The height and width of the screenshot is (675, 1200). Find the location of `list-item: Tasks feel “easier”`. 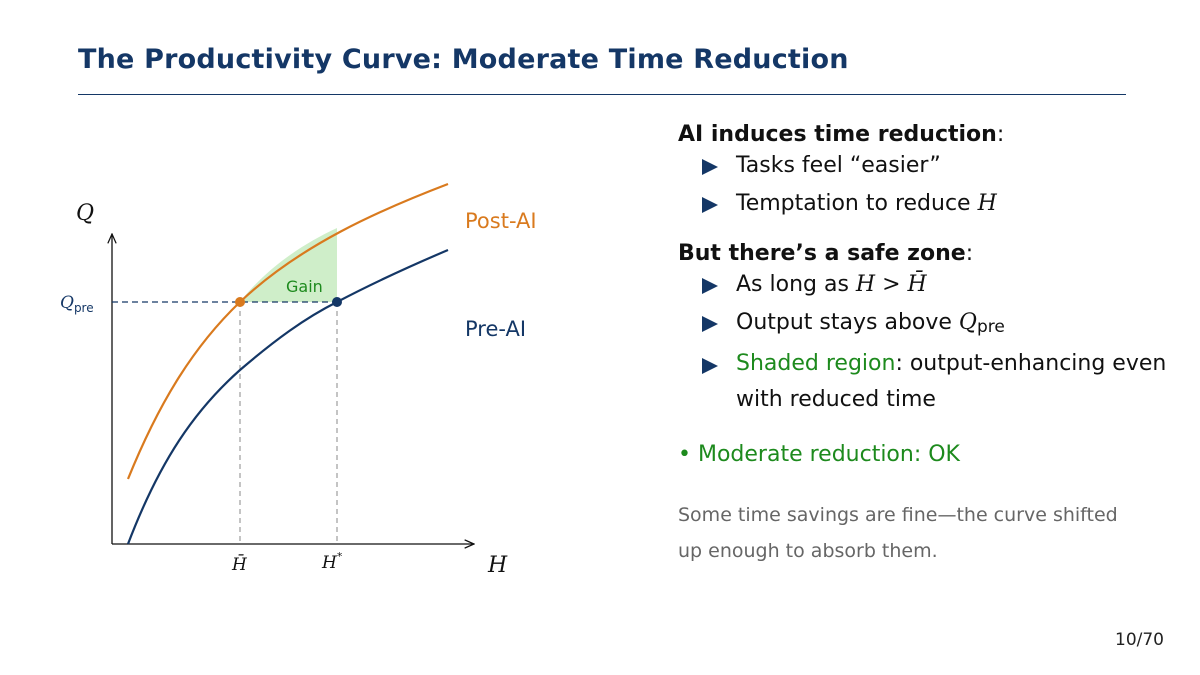

list-item: Tasks feel “easier” is located at coordinates (928, 166).